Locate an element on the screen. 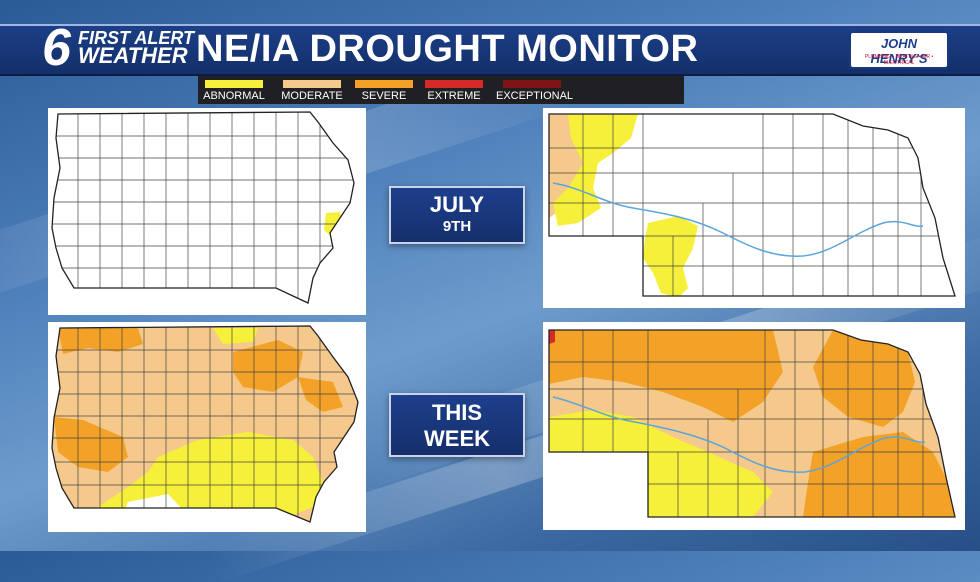 The height and width of the screenshot is (582, 980). legend-swatch-abnormal is located at coordinates (234, 84).